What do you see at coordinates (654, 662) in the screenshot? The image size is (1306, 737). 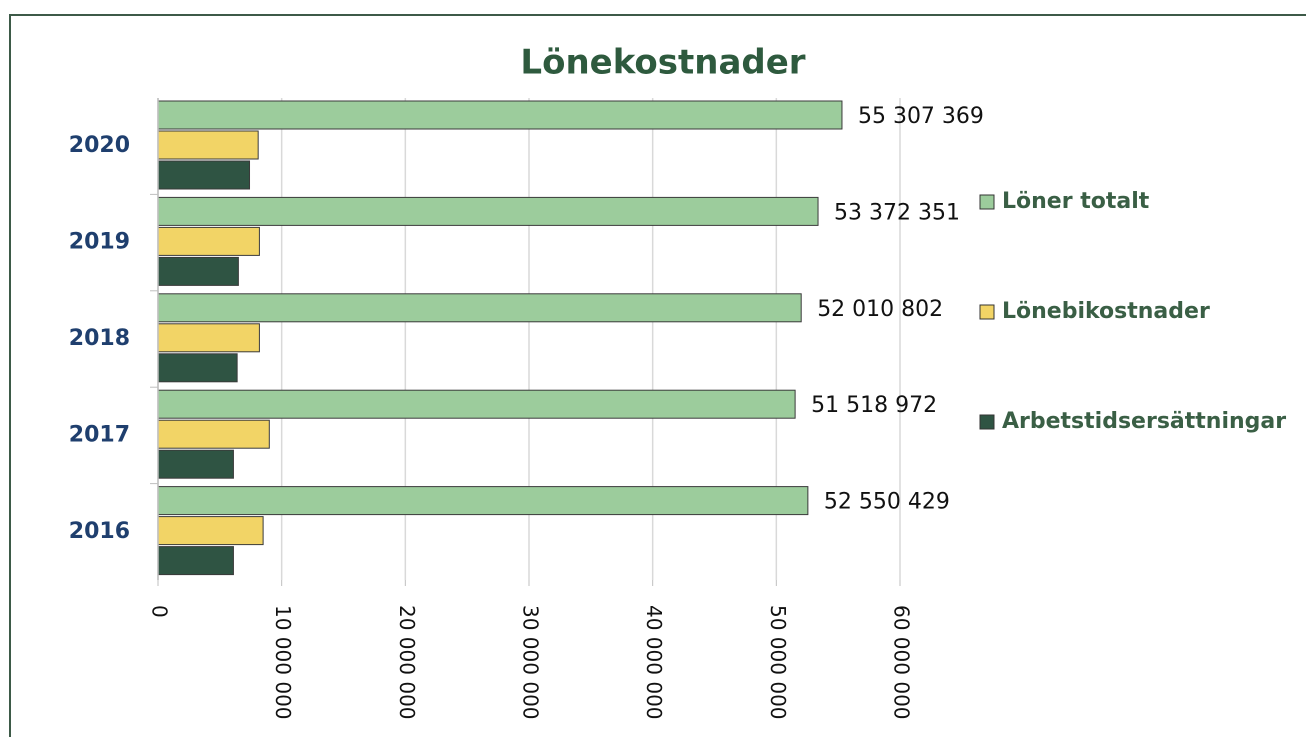 I see `x-tick-label: 40 000 000` at bounding box center [654, 662].